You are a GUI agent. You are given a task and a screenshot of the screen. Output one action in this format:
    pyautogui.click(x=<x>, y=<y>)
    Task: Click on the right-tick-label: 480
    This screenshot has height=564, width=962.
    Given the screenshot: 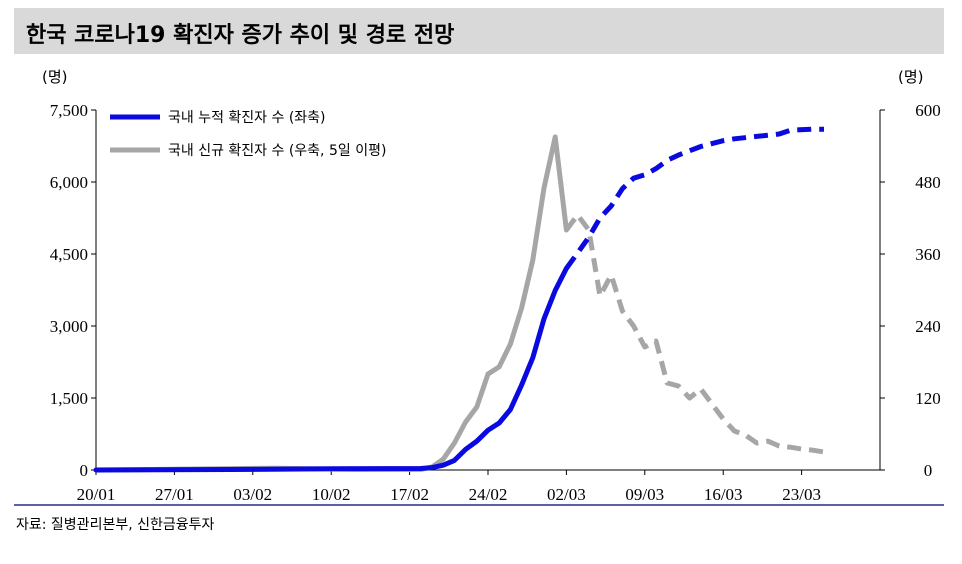 What is the action you would take?
    pyautogui.click(x=928, y=182)
    